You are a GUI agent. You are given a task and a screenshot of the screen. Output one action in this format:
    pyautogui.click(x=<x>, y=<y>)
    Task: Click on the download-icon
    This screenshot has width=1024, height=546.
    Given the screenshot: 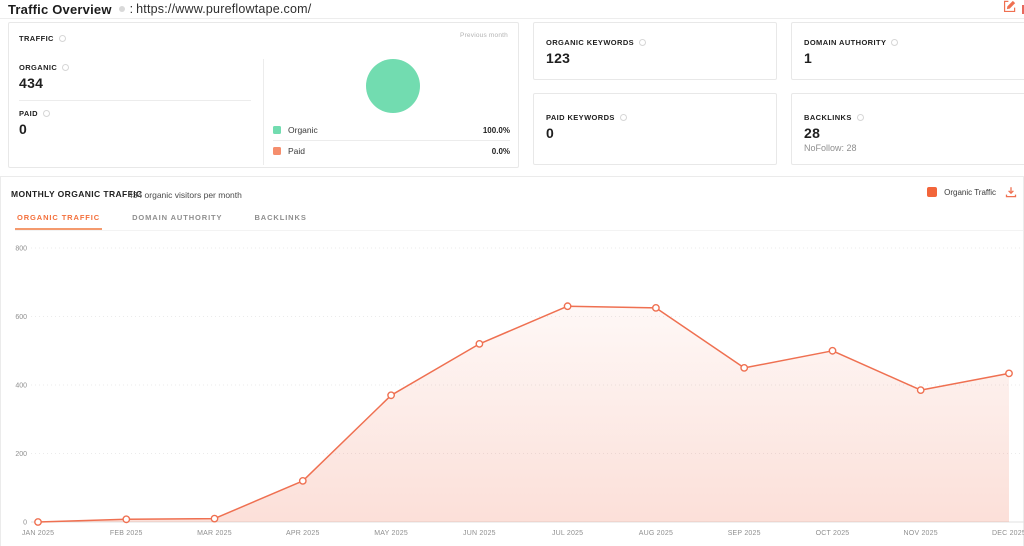 What is the action you would take?
    pyautogui.click(x=1011, y=192)
    